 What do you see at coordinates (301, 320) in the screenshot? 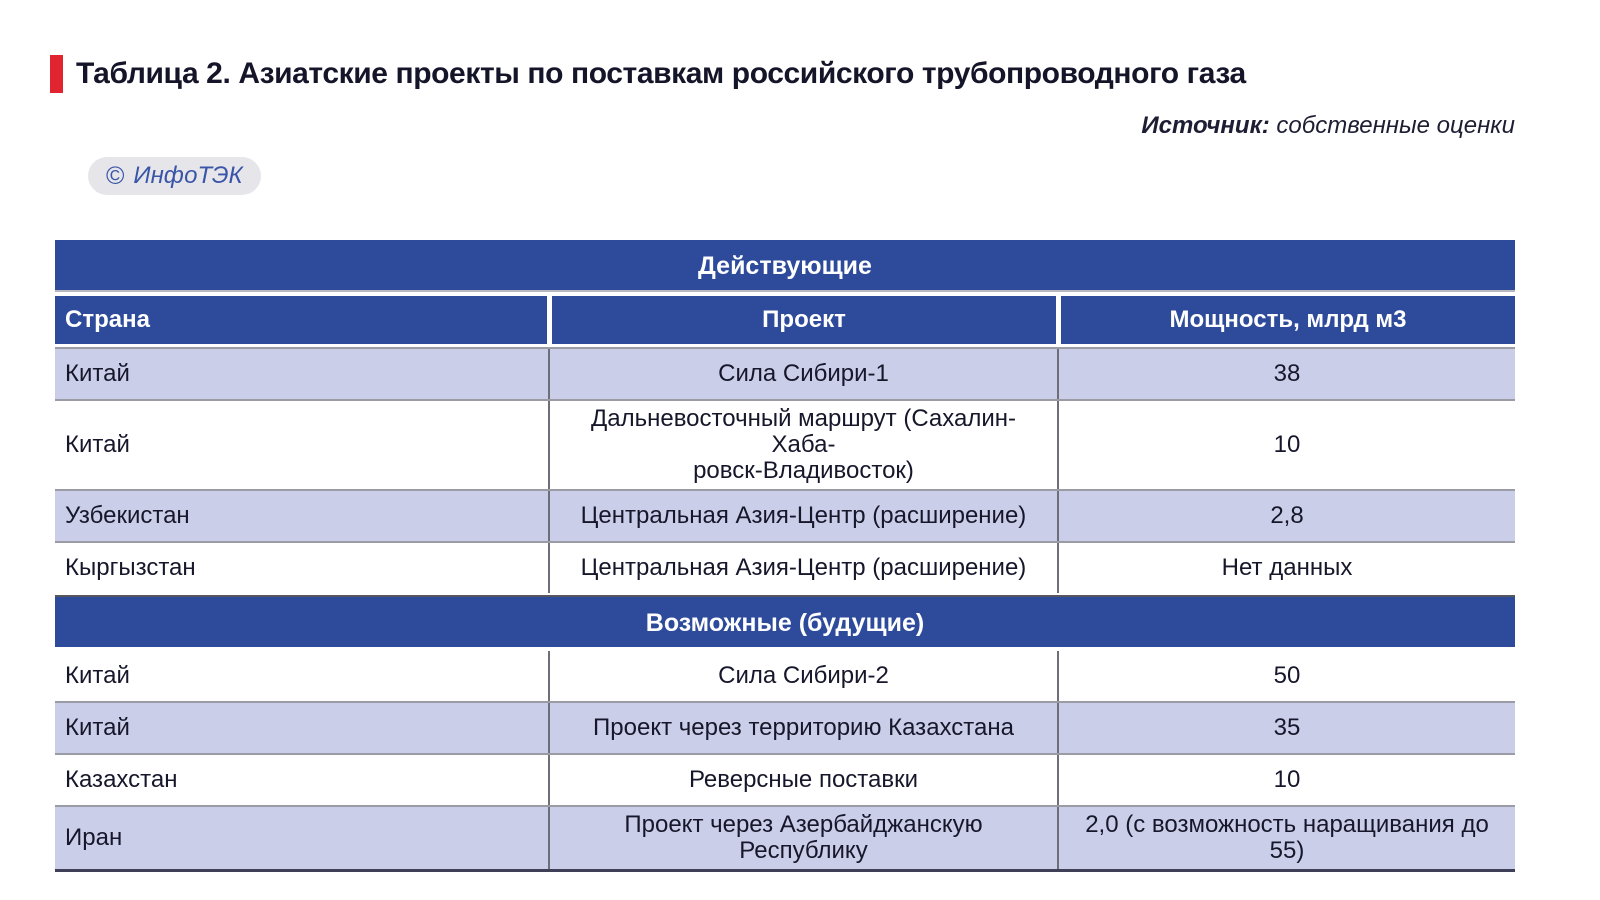
I see `column-header-country: Страна` at bounding box center [301, 320].